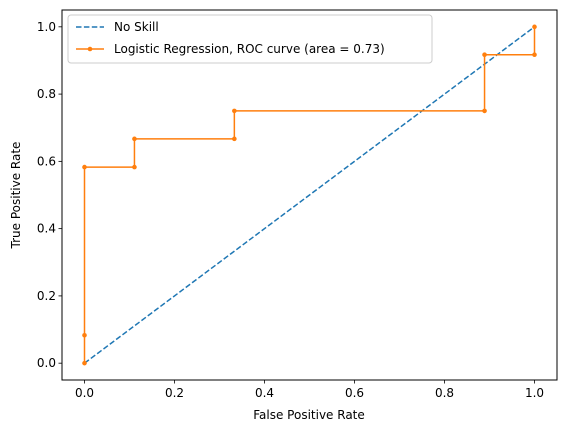 This screenshot has height=432, width=567. I want to click on x-axis-label: False Positive Rate, so click(309, 415).